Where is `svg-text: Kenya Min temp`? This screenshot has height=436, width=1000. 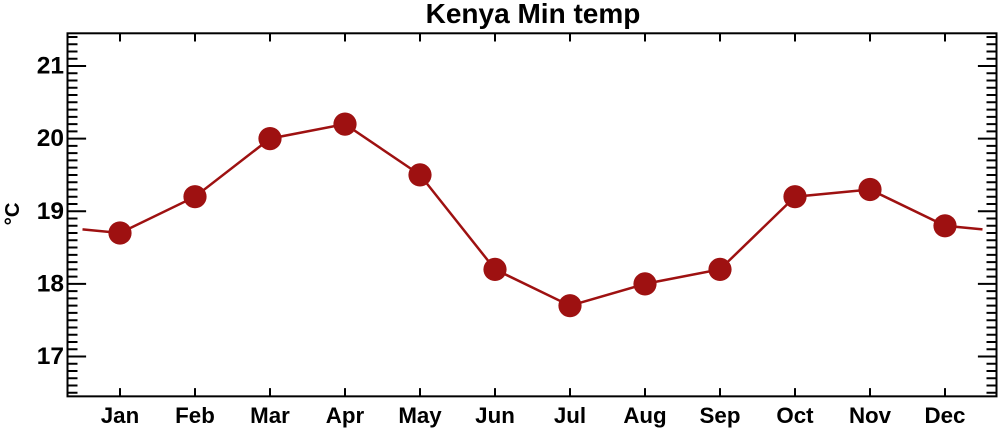 svg-text: Kenya Min temp is located at coordinates (533, 14).